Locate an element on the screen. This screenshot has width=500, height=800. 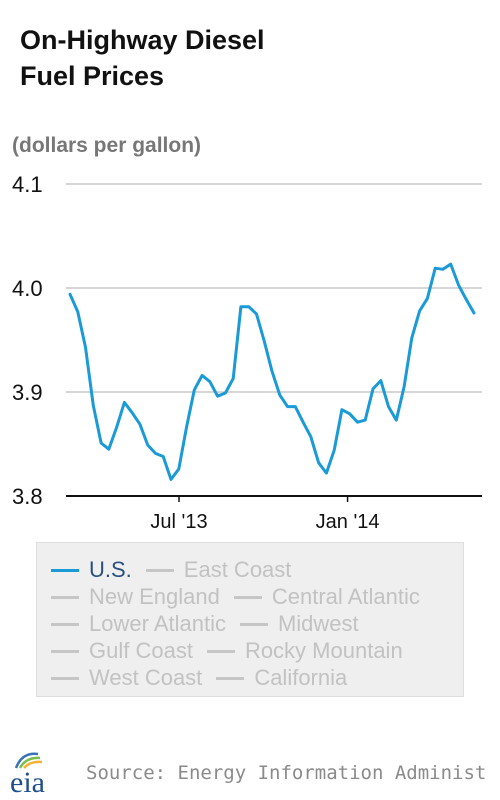
legend-label: West Coast is located at coordinates (146, 677).